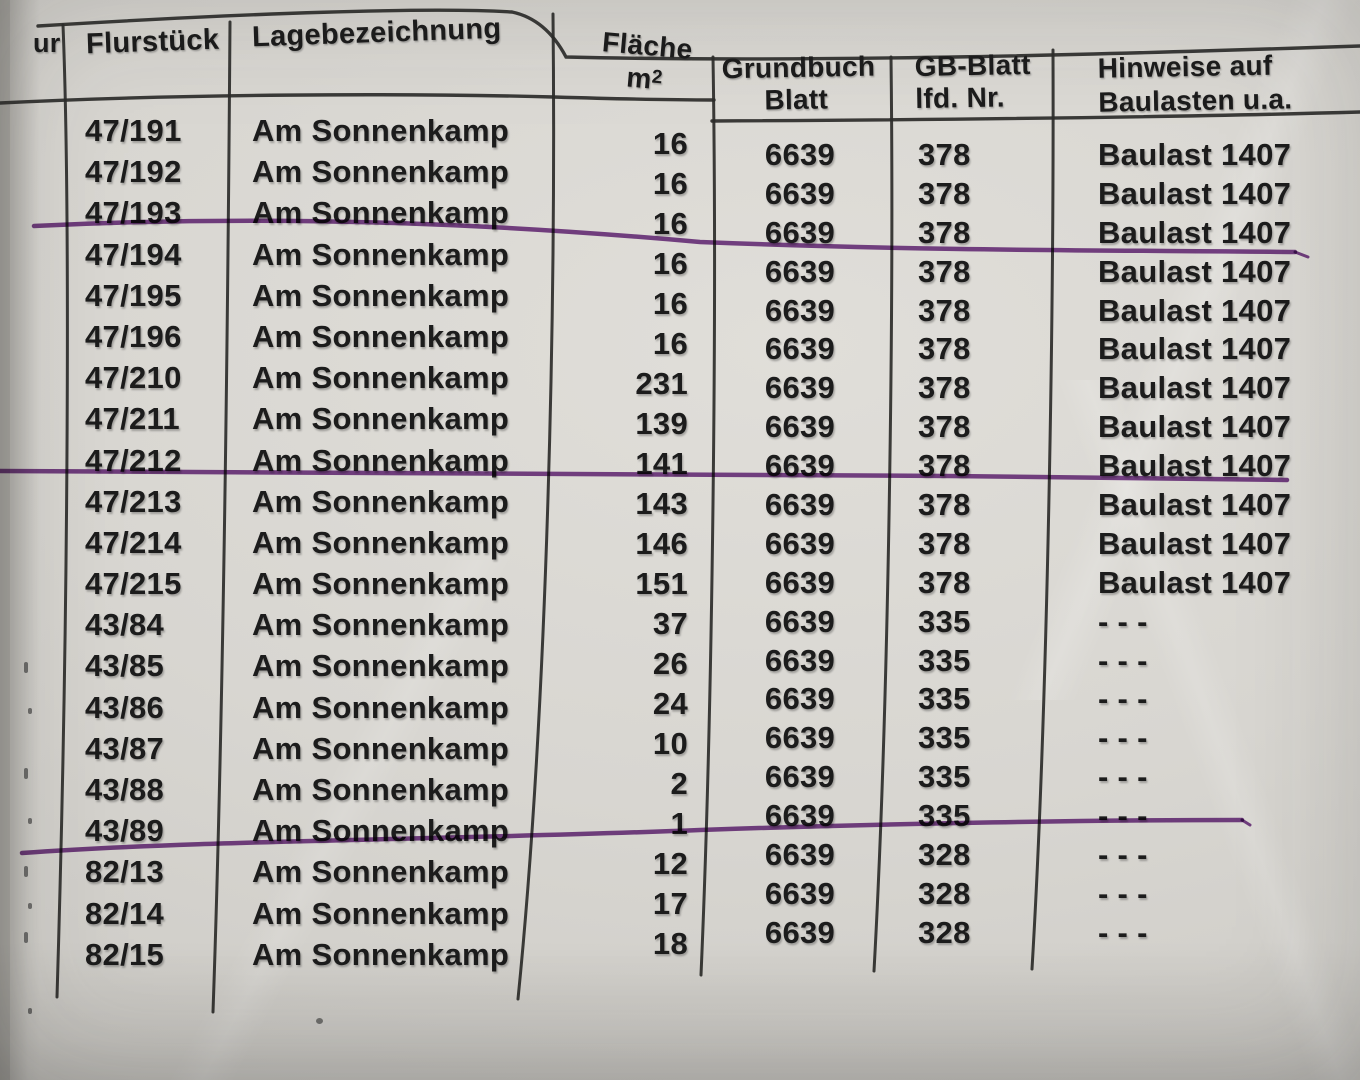 The height and width of the screenshot is (1080, 1360). I want to click on cell-flurstueck: 43/86, so click(125, 707).